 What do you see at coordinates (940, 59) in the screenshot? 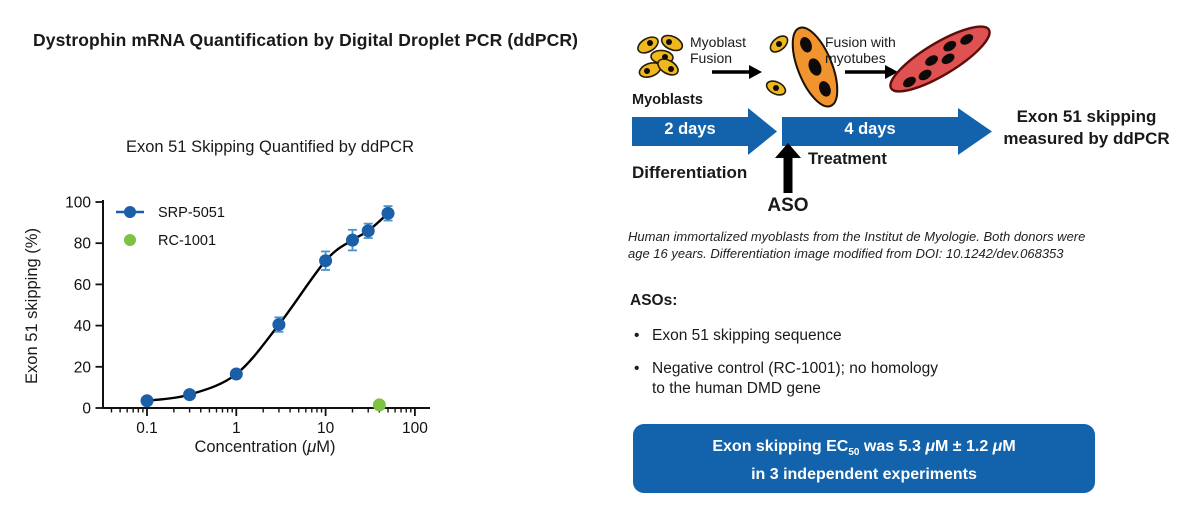
I see `myotube-icon` at bounding box center [940, 59].